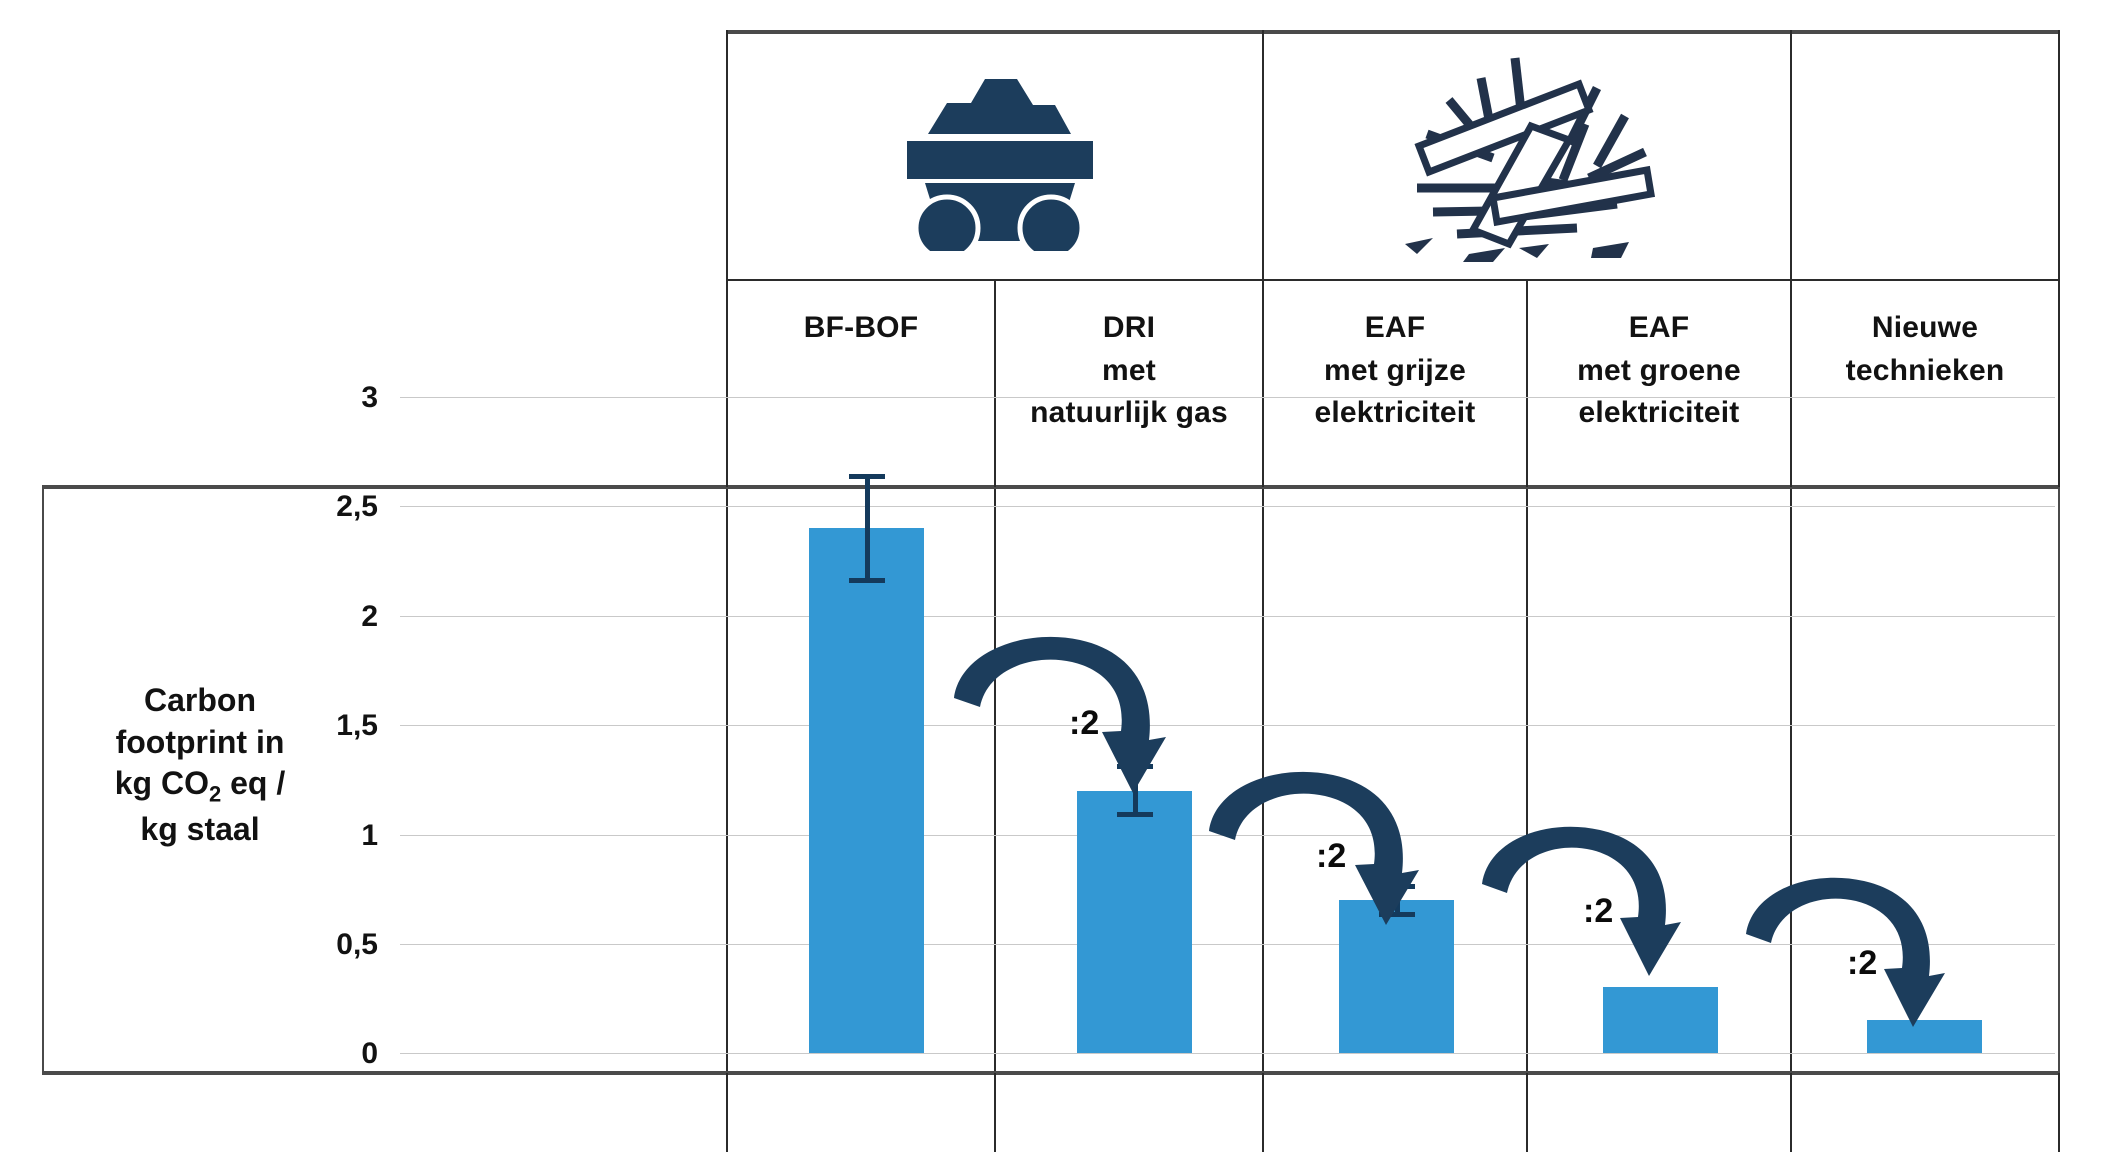 Image resolution: width=2112 pixels, height=1152 pixels. Describe the element at coordinates (200, 741) in the screenshot. I see `y-axis-label-line-2: footprint in` at that location.